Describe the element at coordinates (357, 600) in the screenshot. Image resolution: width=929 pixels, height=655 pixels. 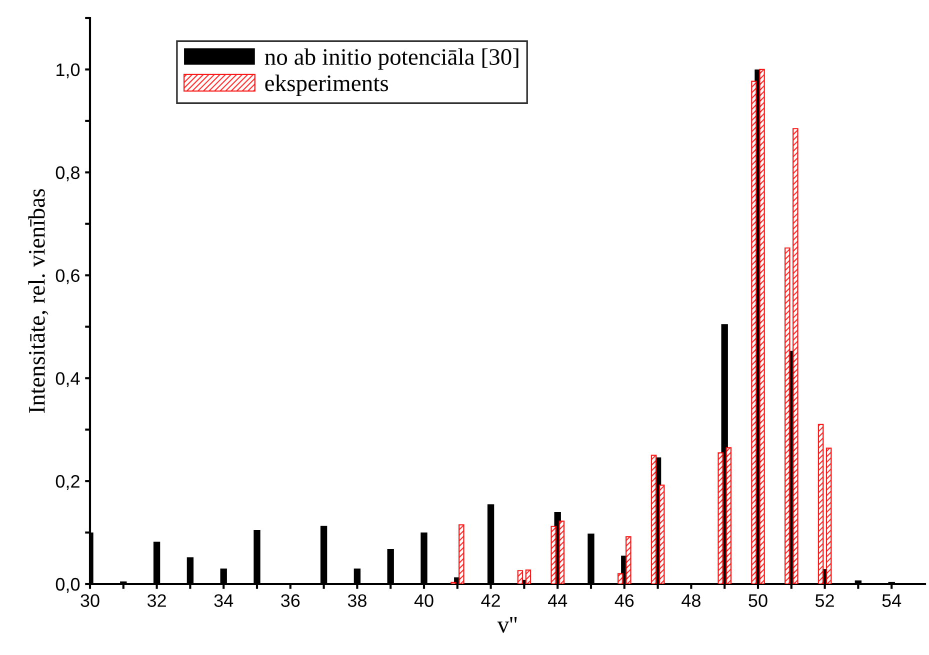
I see `x-tick-label: 38` at that location.